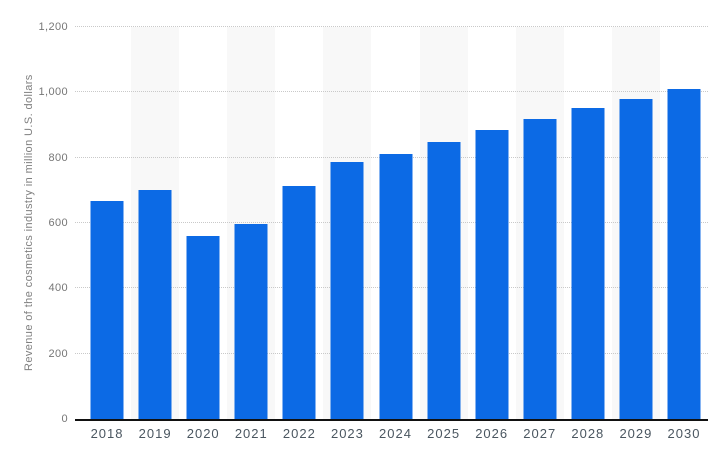 The image size is (719, 455). What do you see at coordinates (395, 286) in the screenshot?
I see `bar-2024` at bounding box center [395, 286].